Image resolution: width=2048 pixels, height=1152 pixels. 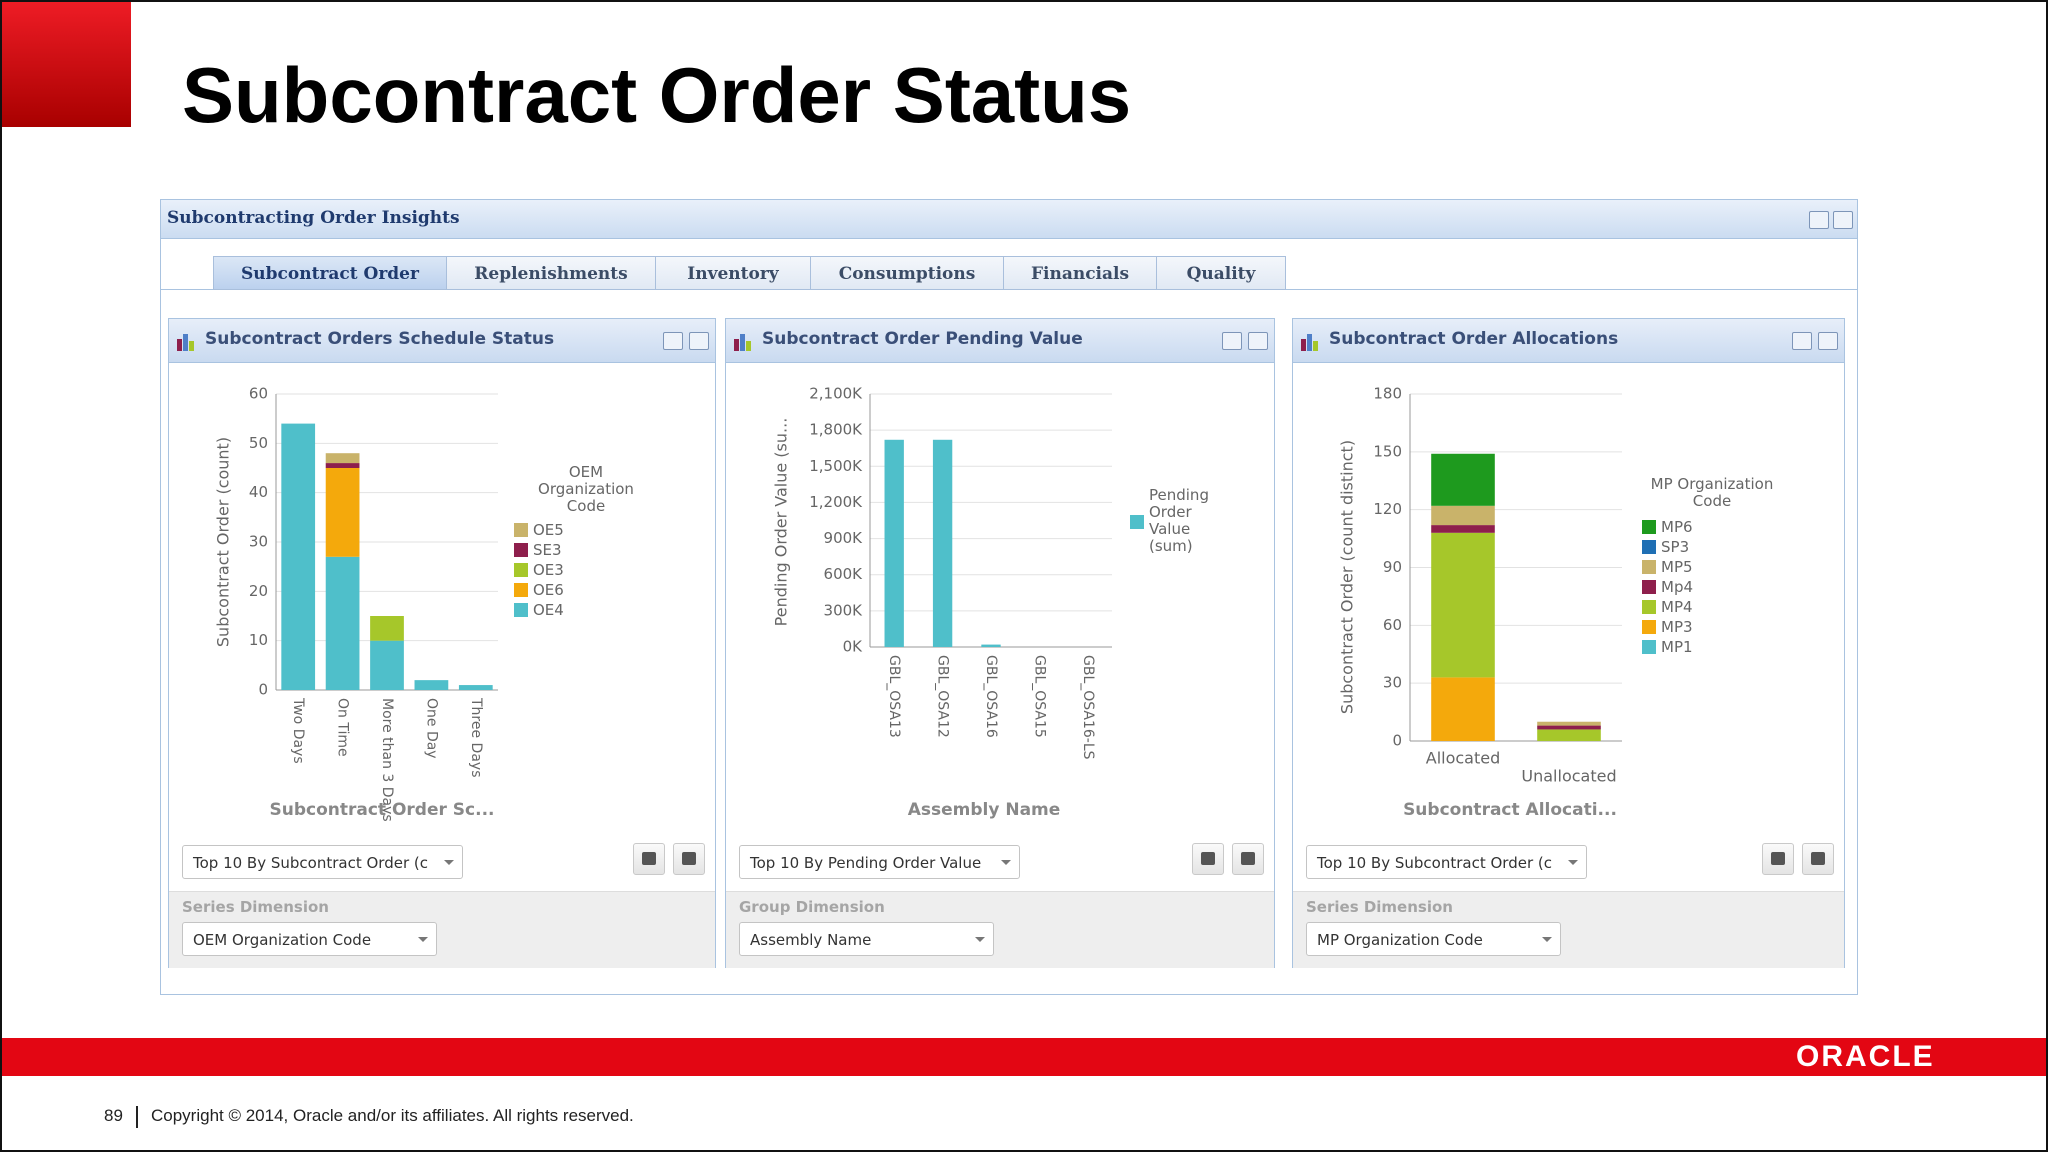 I want to click on tab: Subcontract Order, so click(x=330, y=273).